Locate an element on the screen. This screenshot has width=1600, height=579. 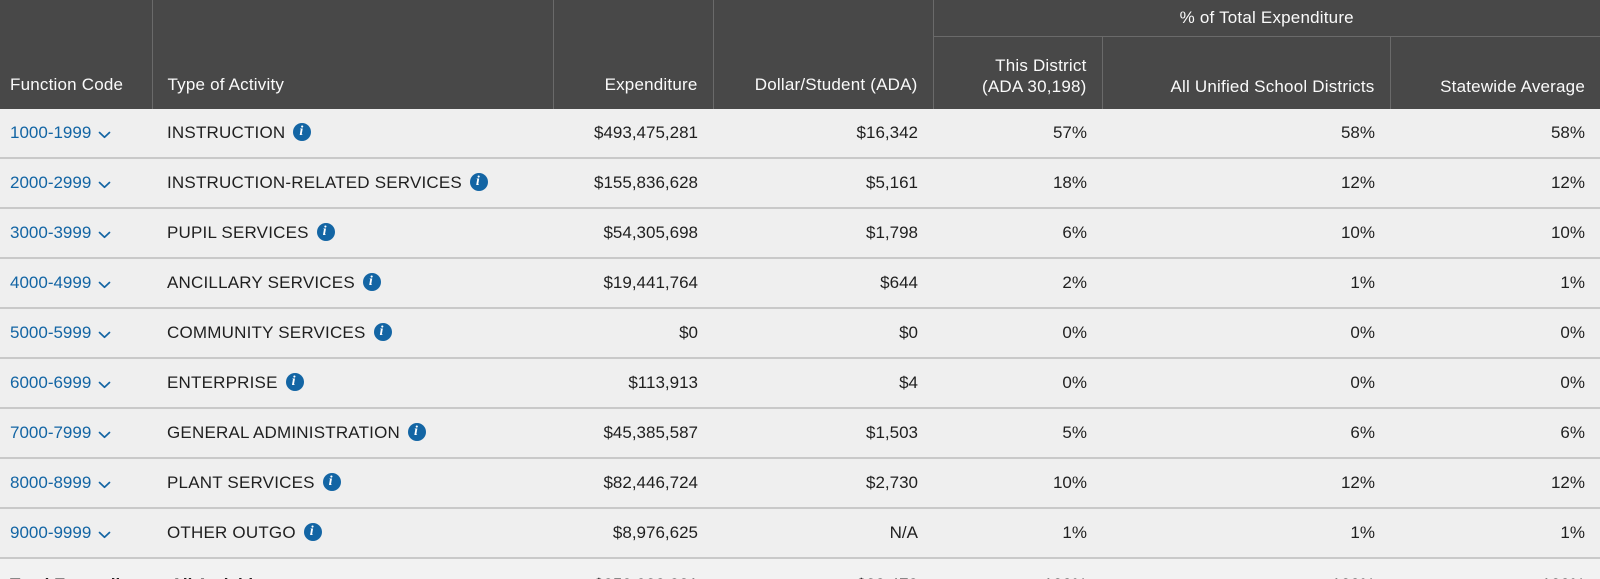
district-pct-cell: 2% is located at coordinates (1017, 282).